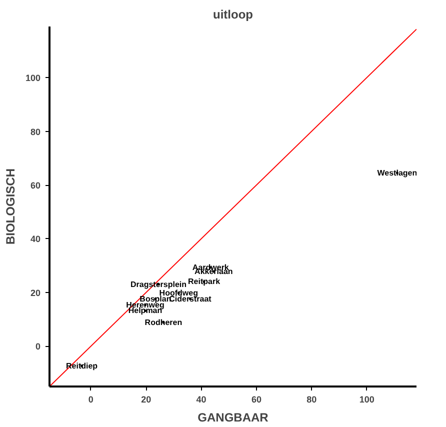 Image resolution: width=446 pixels, height=427 pixels. I want to click on y-axis-title: BIOLOGISCH, so click(10, 206).